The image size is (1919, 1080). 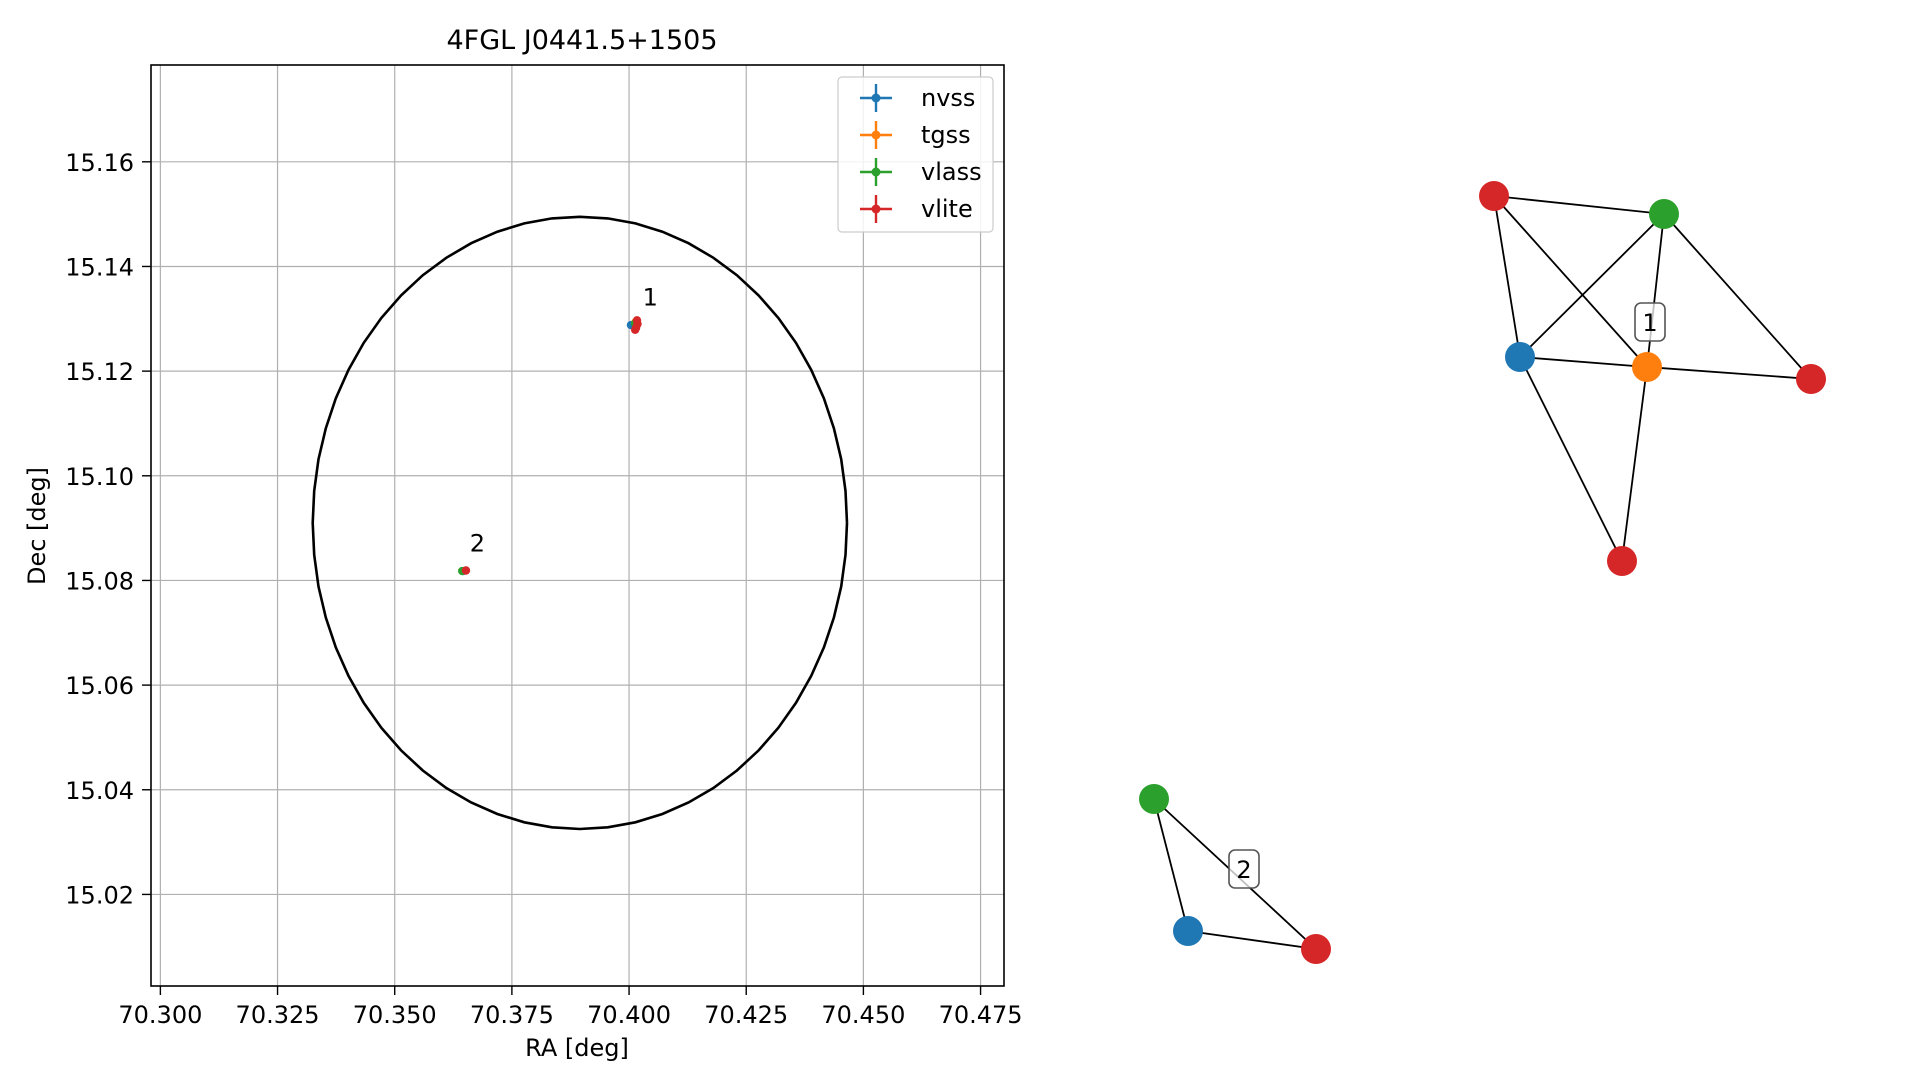 I want to click on y-tick-label: 15.16, so click(x=99, y=163).